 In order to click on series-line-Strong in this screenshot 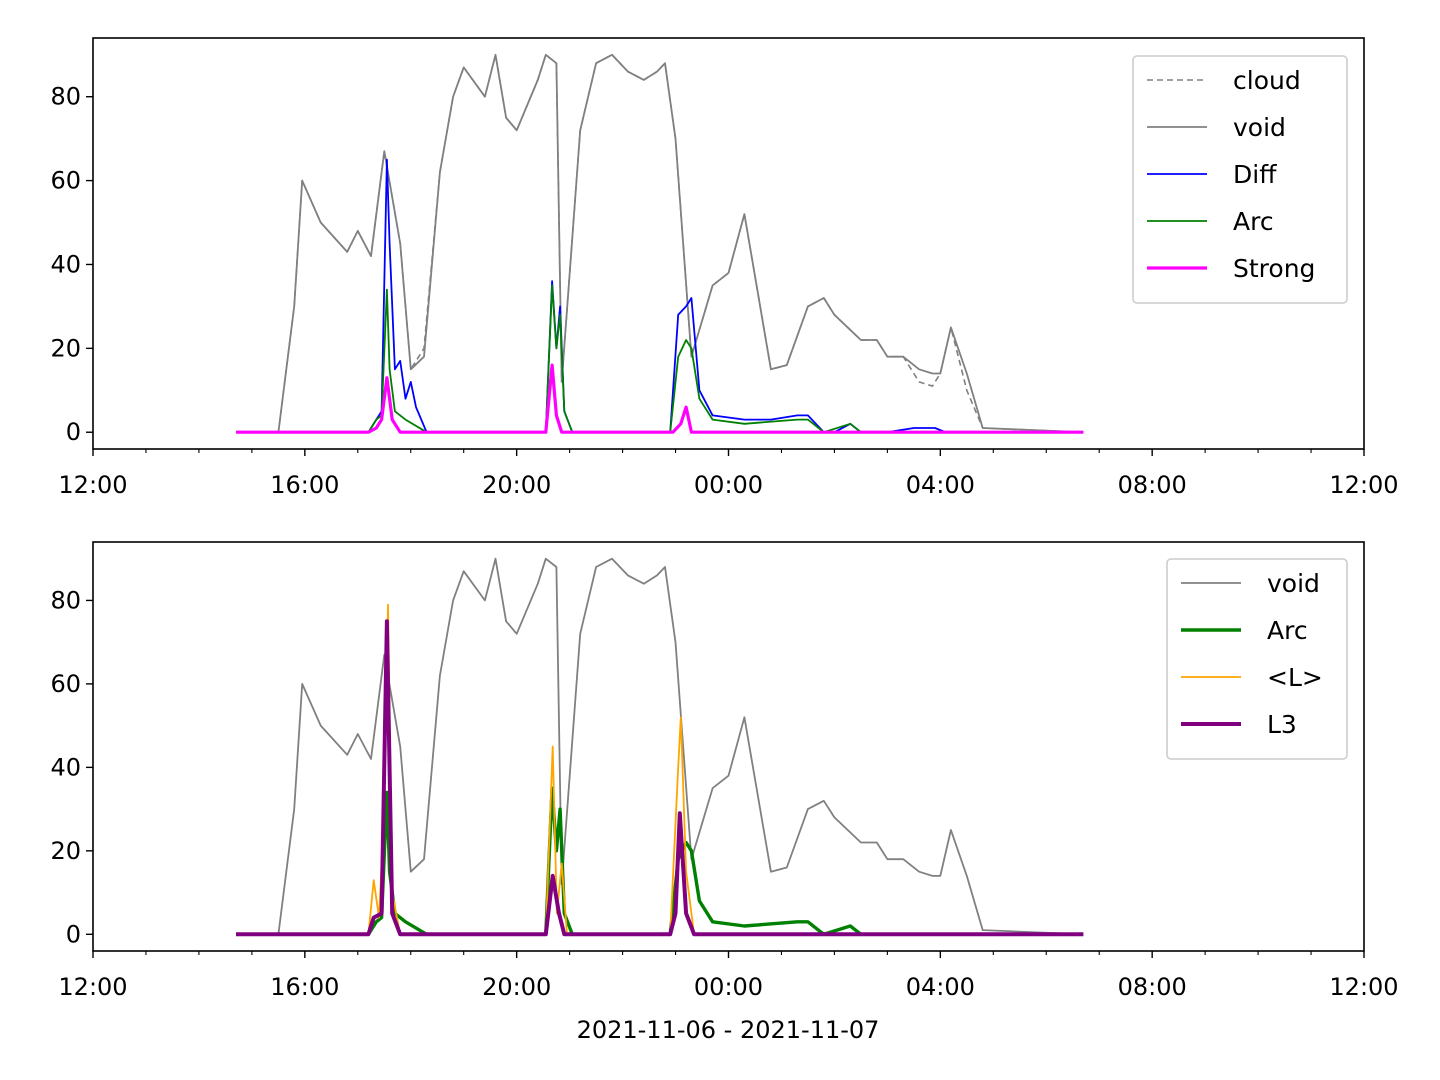, I will do `click(660, 398)`.